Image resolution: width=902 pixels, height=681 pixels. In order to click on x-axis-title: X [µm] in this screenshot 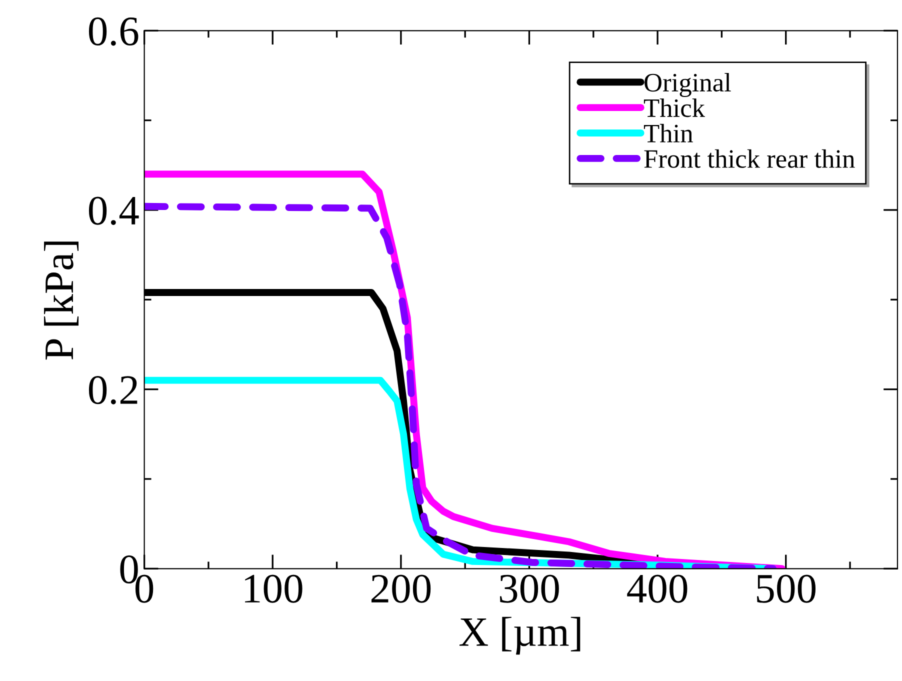, I will do `click(519, 635)`.